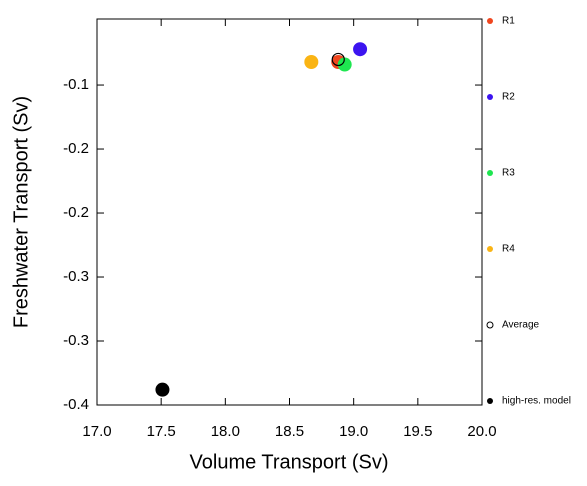 This screenshot has width=587, height=486. I want to click on legend-label: R1, so click(508, 21).